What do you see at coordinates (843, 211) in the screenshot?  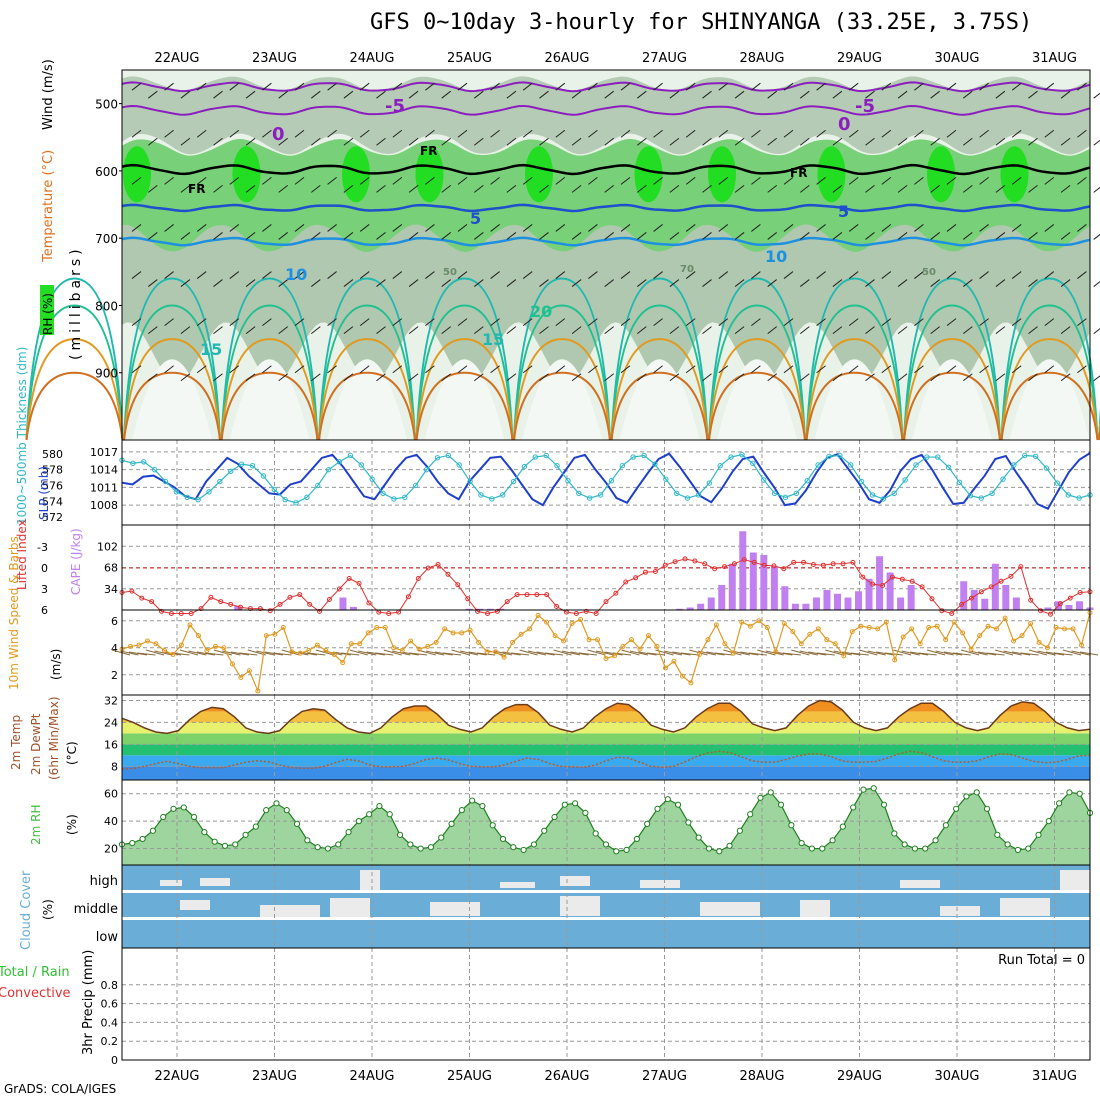 I see `contour-label: 5` at bounding box center [843, 211].